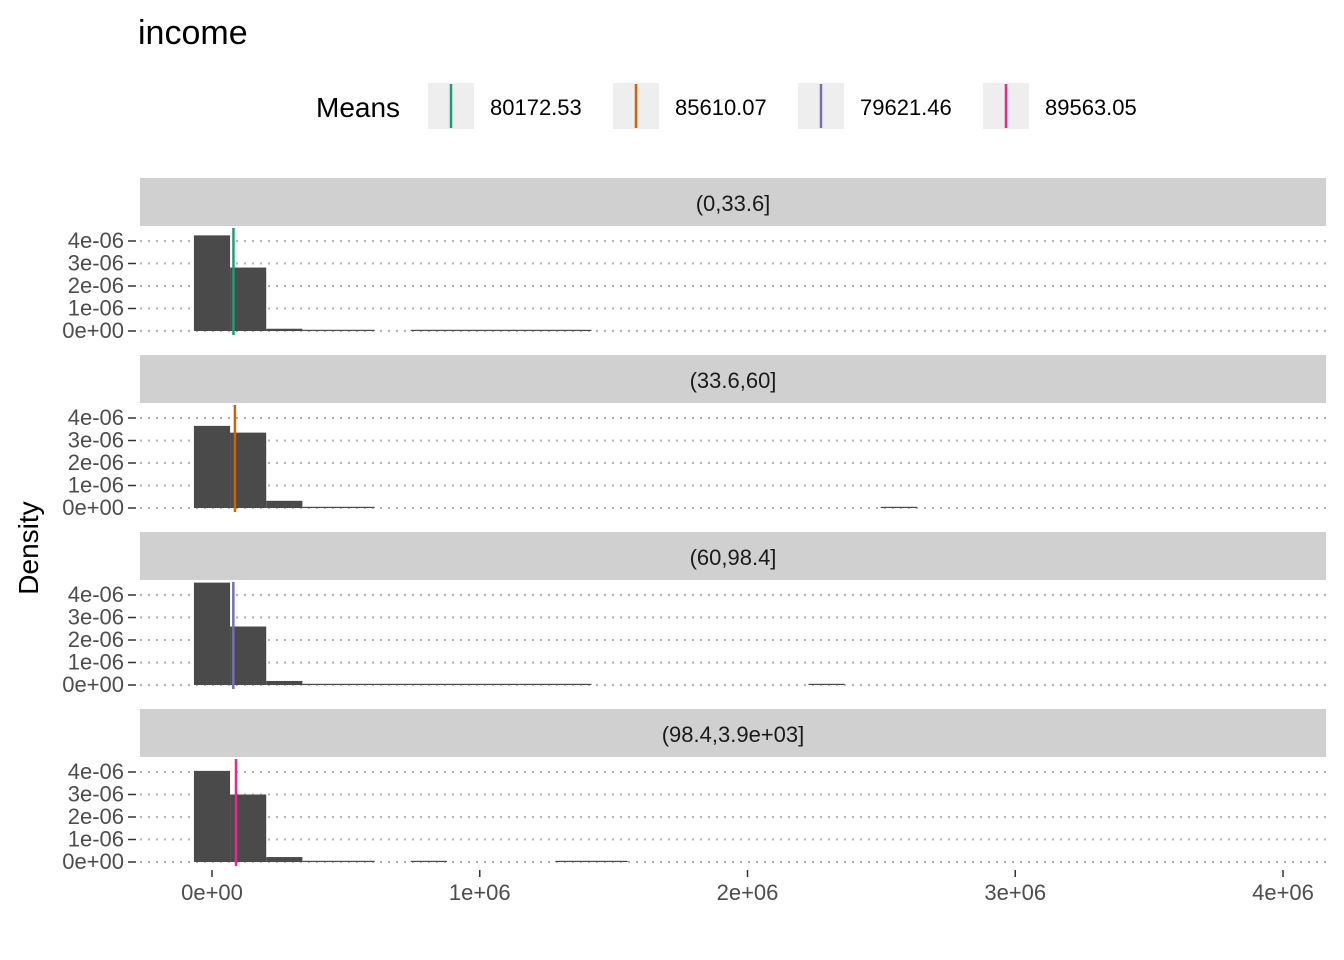  I want to click on x-axis: 0e+00 1e+06 2e+06 3e+06 4e+06, so click(747, 887).